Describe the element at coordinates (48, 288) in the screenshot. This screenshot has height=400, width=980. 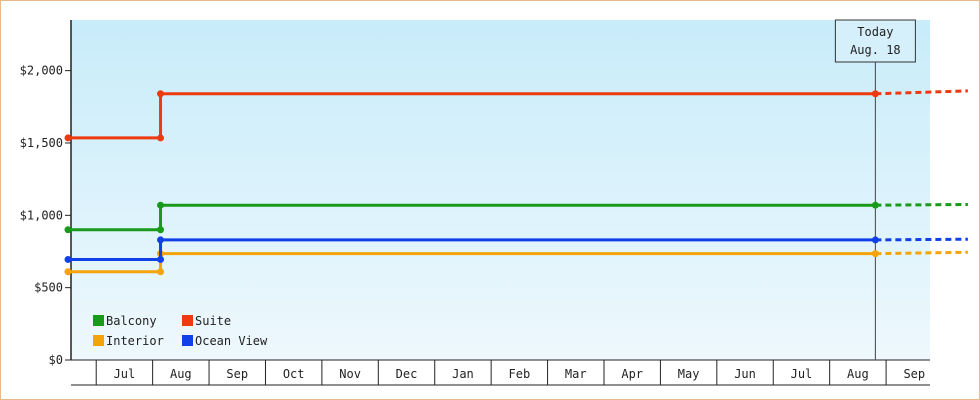
I see `y-tick-label: $500` at that location.